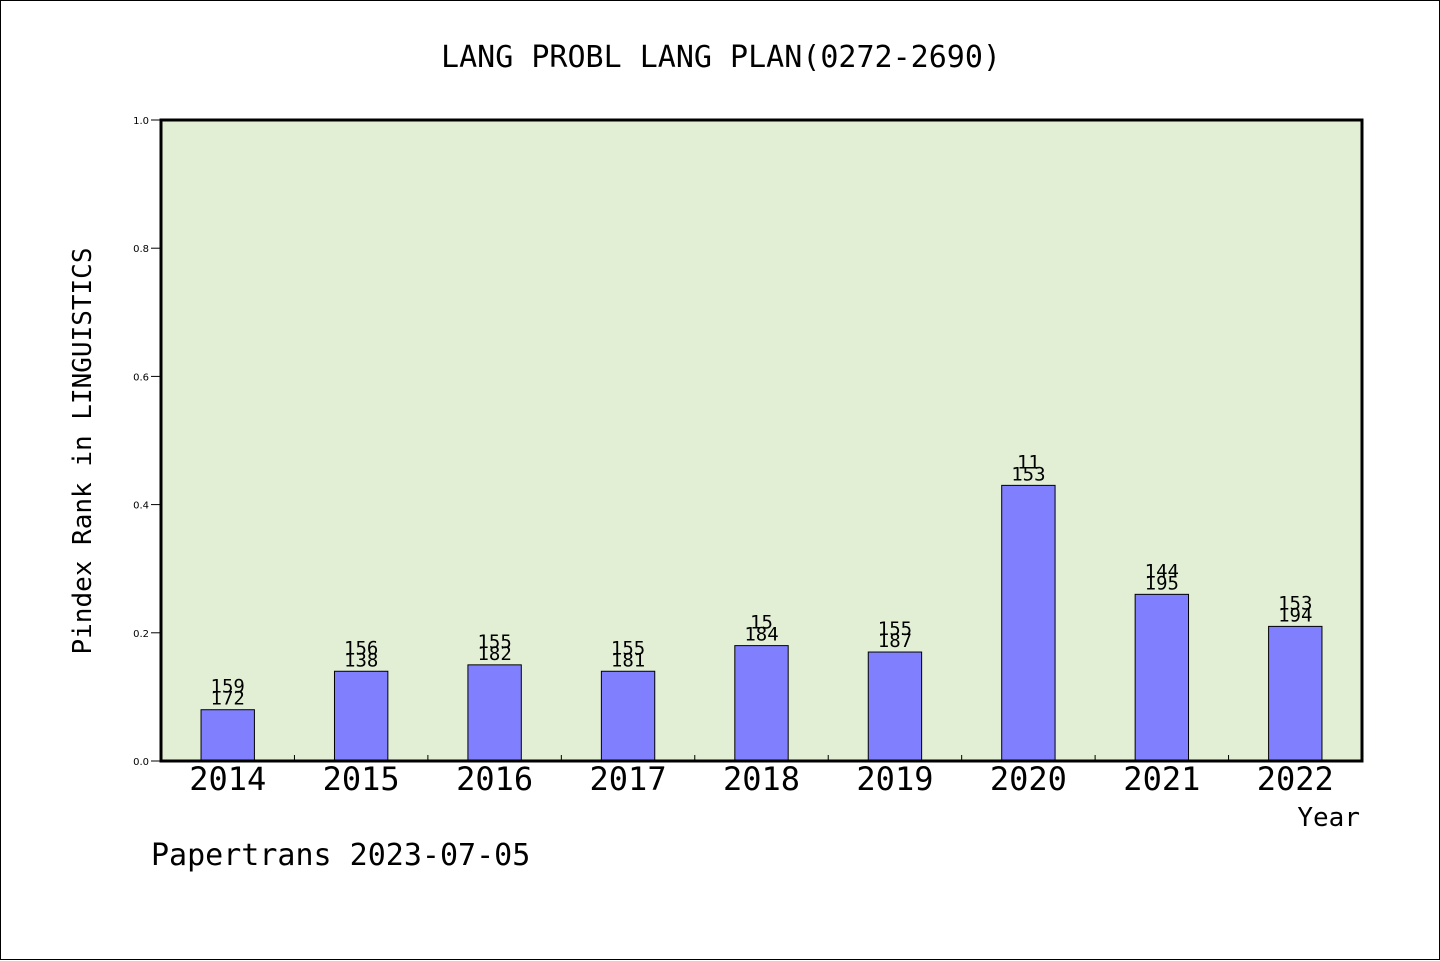 This screenshot has width=1440, height=961. Describe the element at coordinates (141, 377) in the screenshot. I see `y-tick-label: 0.6` at that location.